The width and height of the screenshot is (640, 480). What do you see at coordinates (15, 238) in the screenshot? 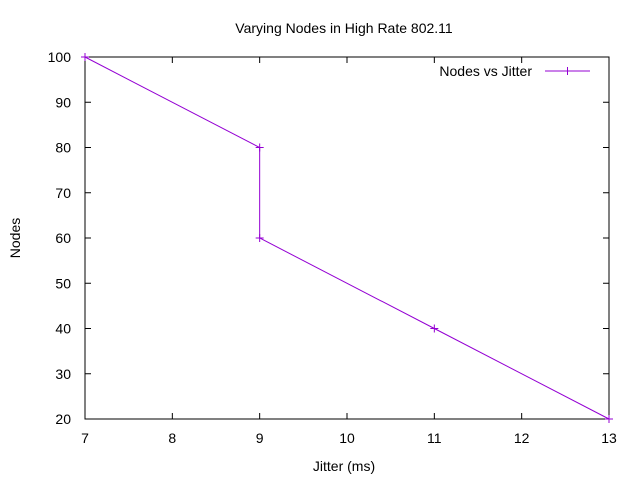
I see `y-axis-label: Nodes` at bounding box center [15, 238].